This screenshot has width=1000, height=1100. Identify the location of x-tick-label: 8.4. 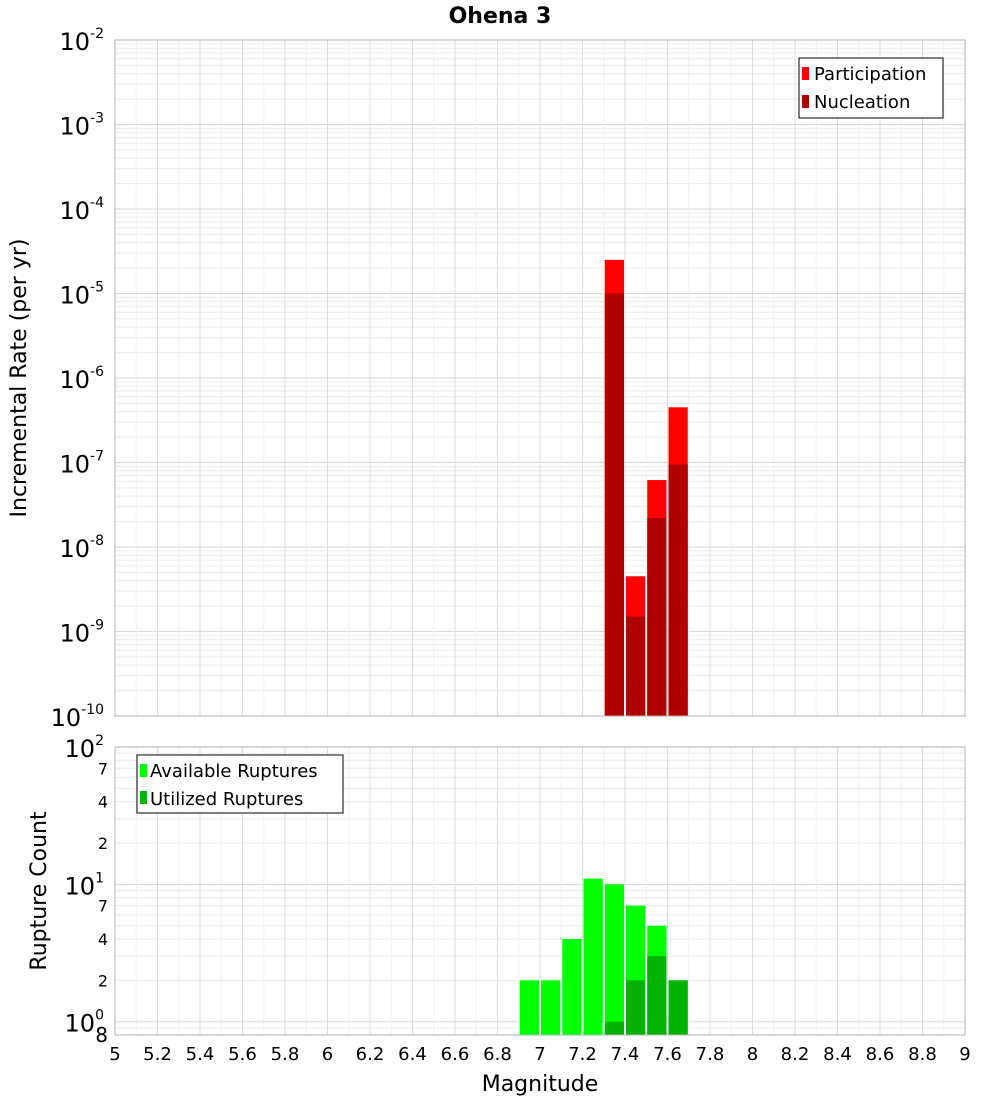
(837, 1054).